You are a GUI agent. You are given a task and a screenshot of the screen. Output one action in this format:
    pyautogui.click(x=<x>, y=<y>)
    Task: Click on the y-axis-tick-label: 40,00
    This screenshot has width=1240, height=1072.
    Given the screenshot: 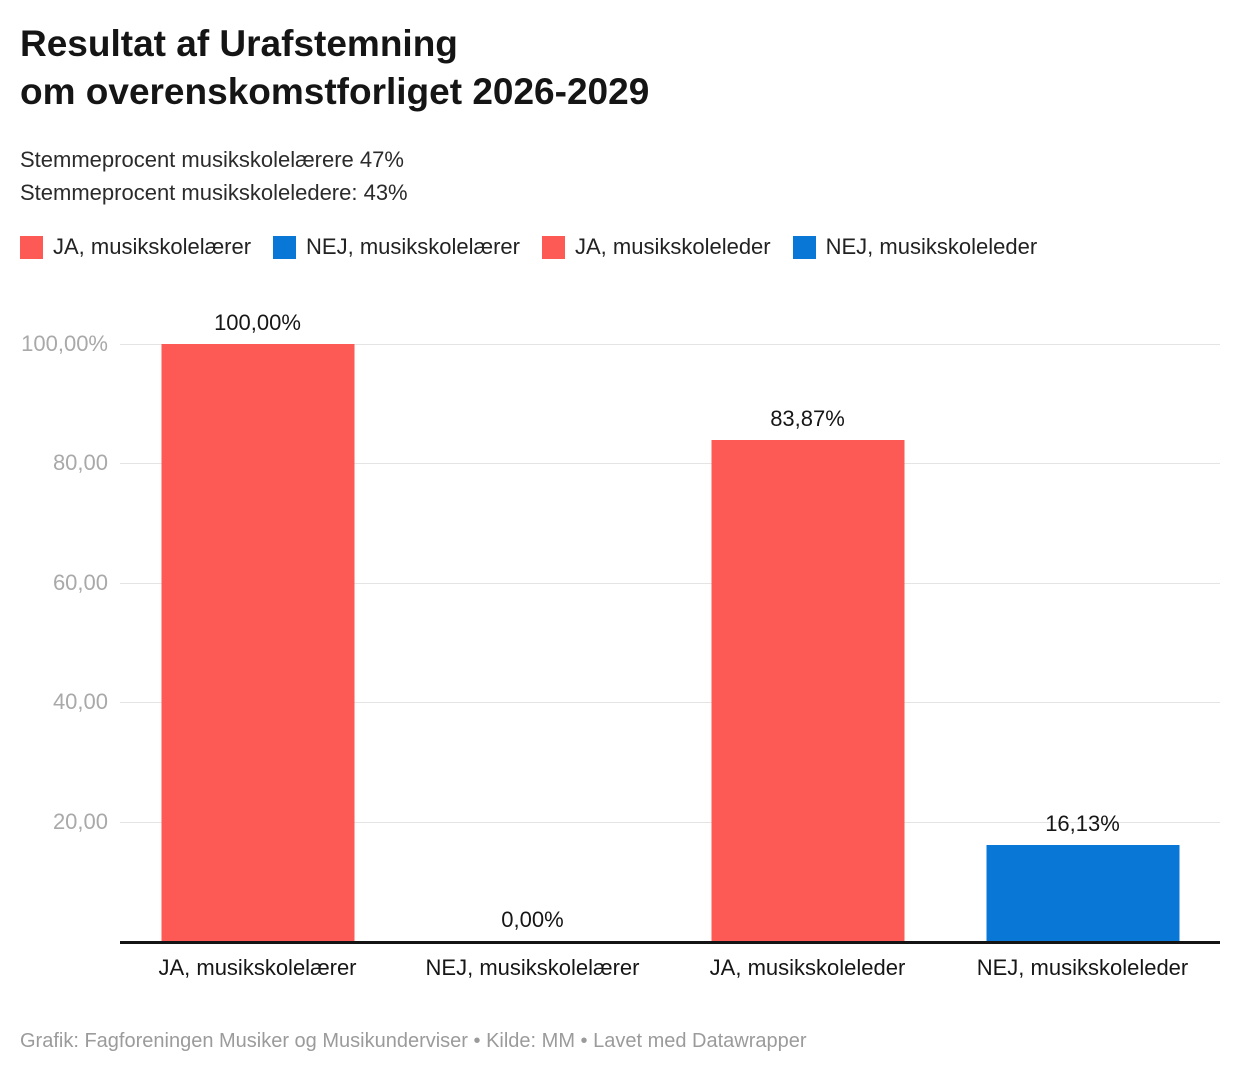 What is the action you would take?
    pyautogui.click(x=80, y=702)
    